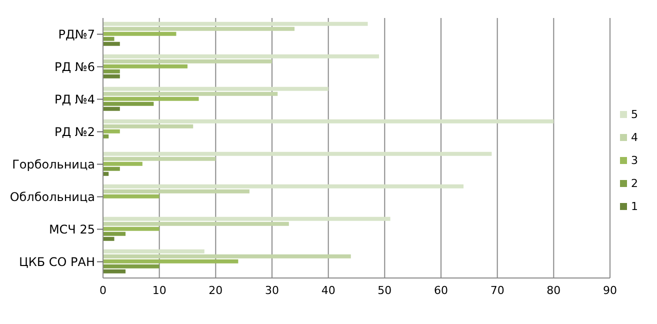 The width and height of the screenshot is (657, 324). What do you see at coordinates (215, 290) in the screenshot?
I see `x-tick-label: 20` at bounding box center [215, 290].